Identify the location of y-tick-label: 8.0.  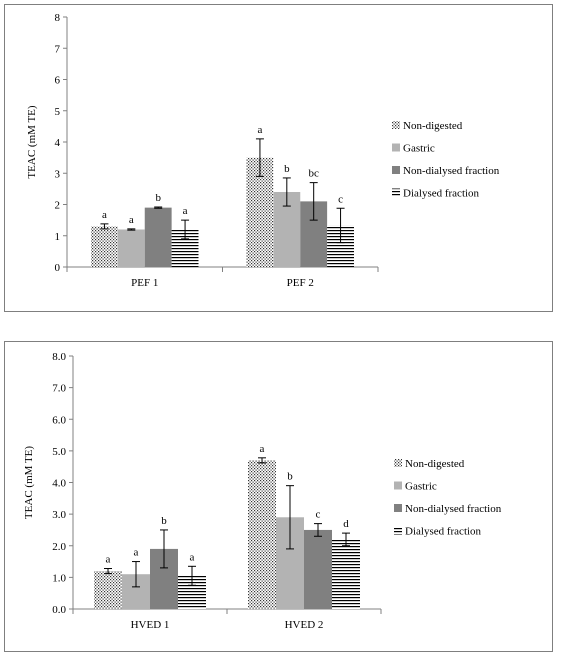
(59, 357).